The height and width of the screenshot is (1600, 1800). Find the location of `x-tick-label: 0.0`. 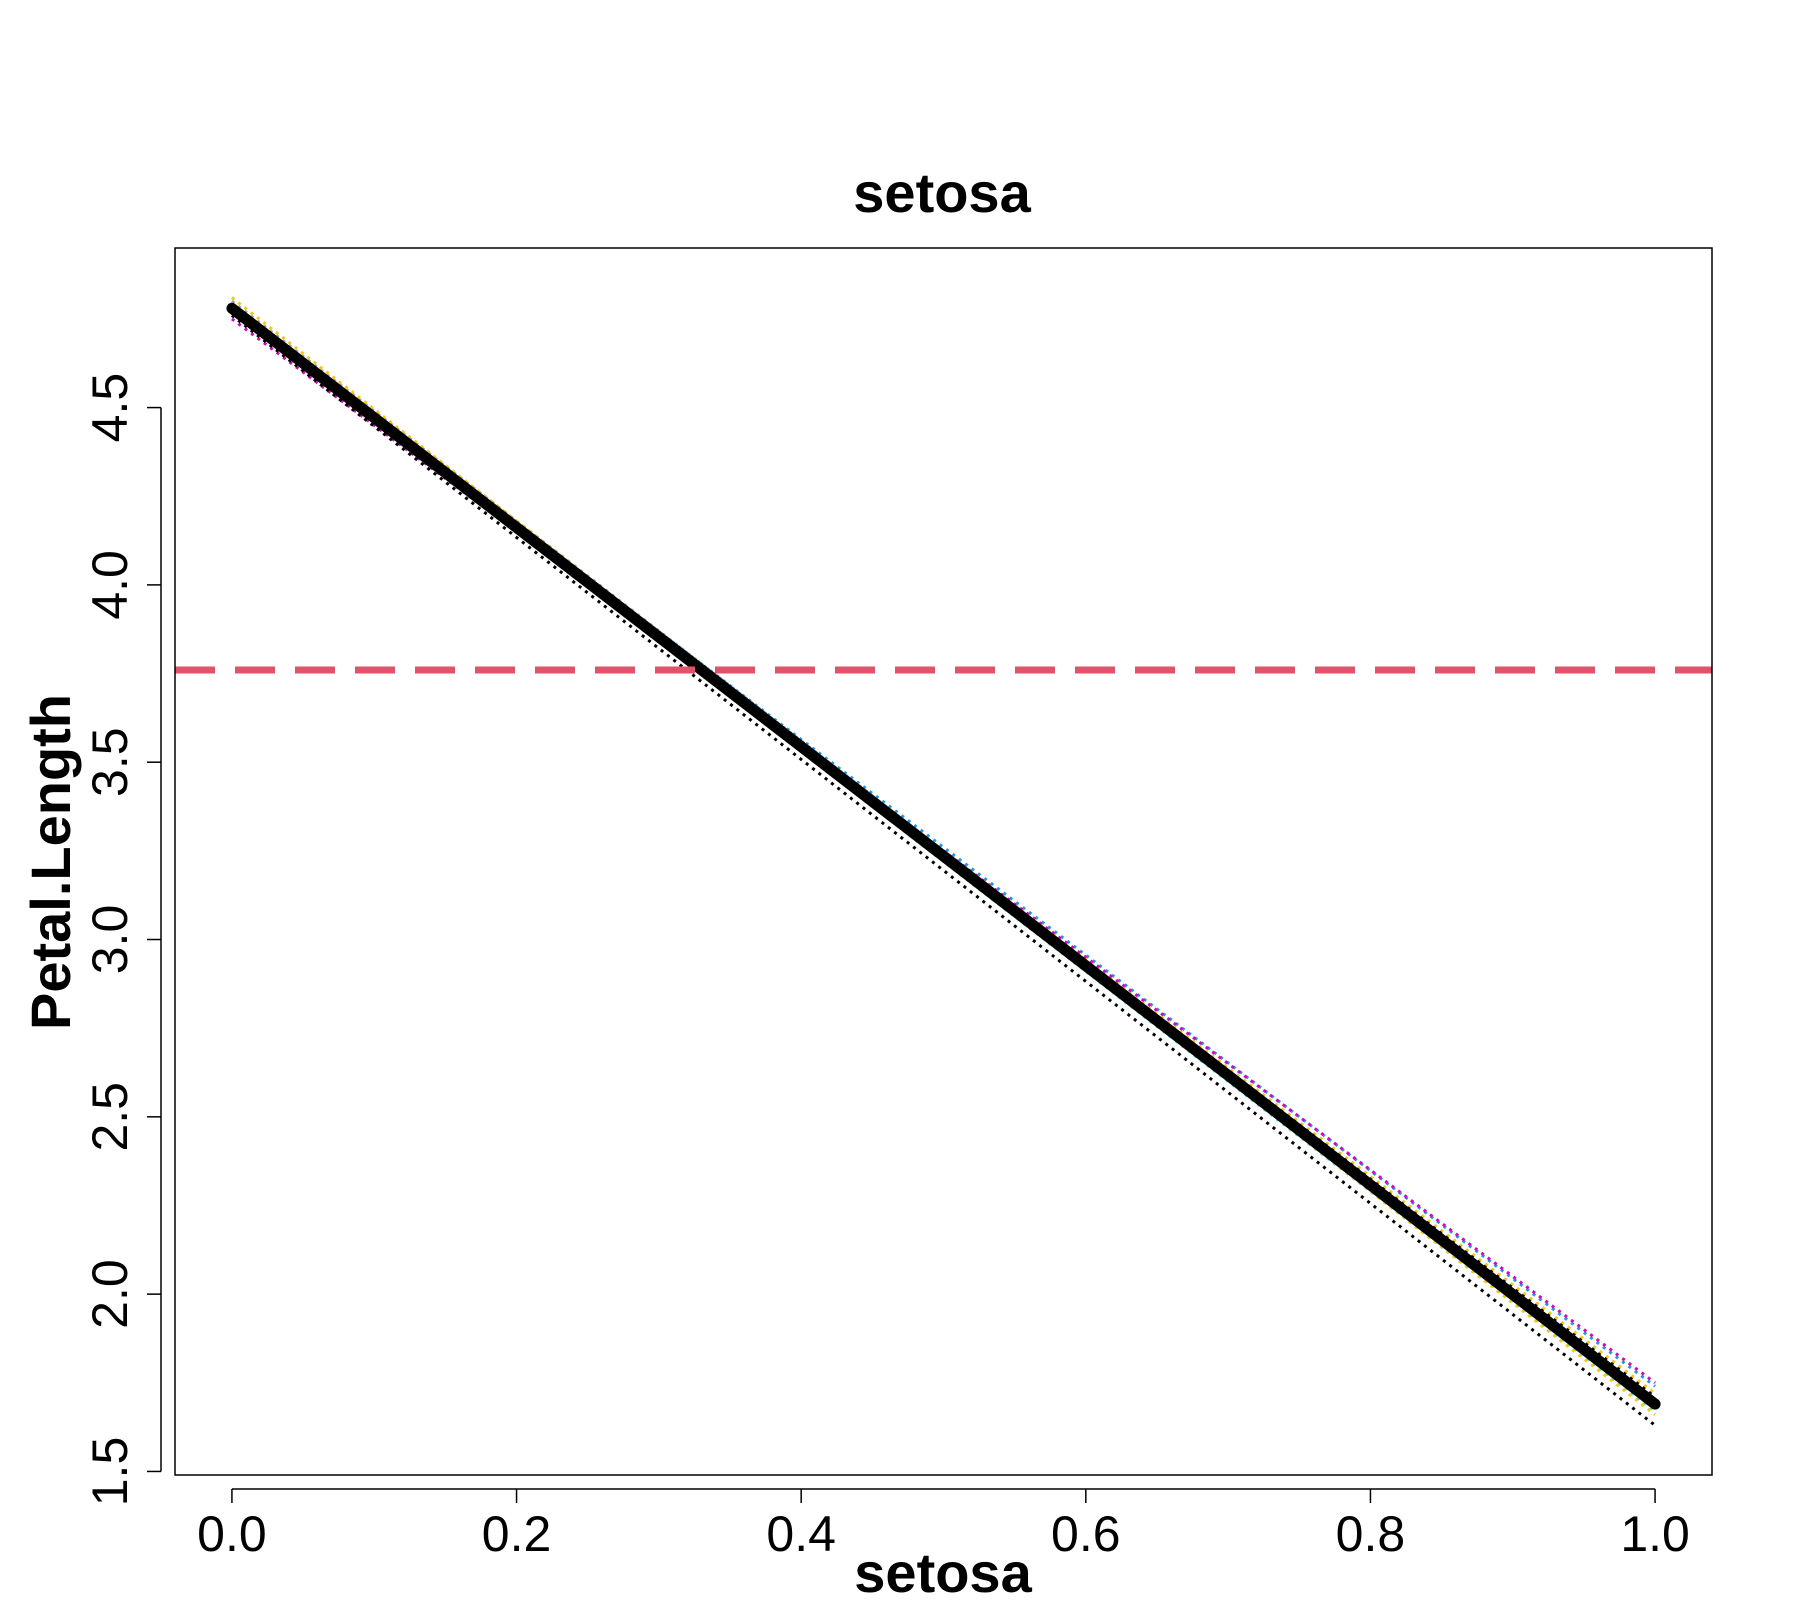

x-tick-label: 0.0 is located at coordinates (232, 1534).